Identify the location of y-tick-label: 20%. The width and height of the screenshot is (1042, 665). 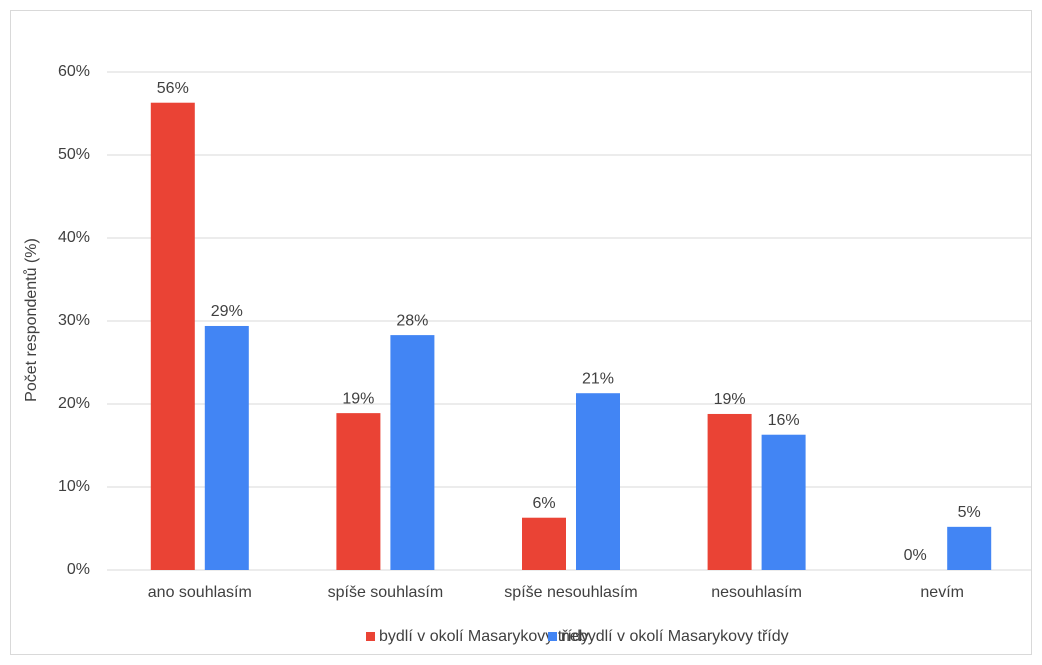
(74, 403).